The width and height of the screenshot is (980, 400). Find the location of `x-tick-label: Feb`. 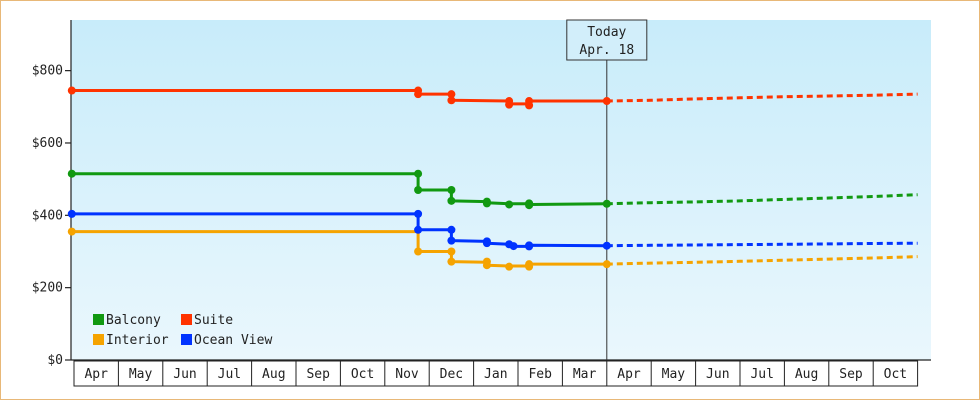

x-tick-label: Feb is located at coordinates (540, 374).